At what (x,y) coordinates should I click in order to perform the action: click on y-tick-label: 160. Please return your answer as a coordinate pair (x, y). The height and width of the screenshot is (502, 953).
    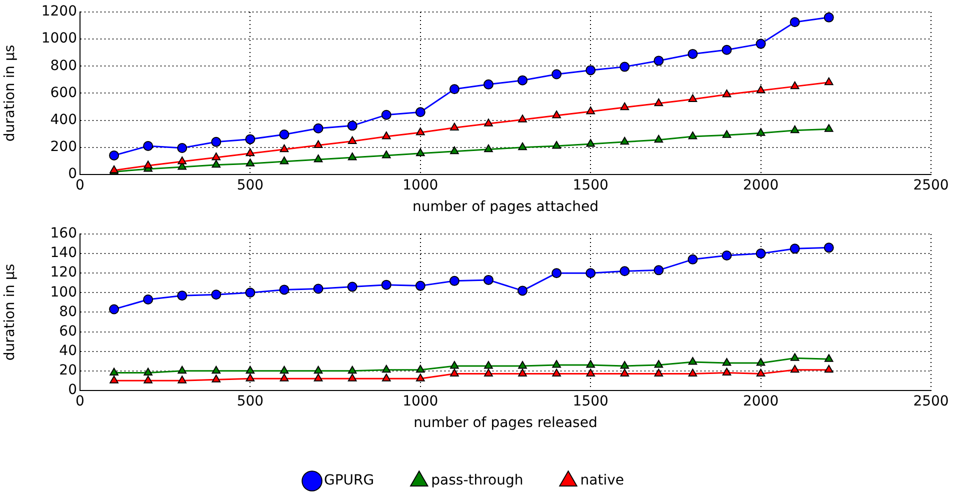
    Looking at the image, I should click on (63, 234).